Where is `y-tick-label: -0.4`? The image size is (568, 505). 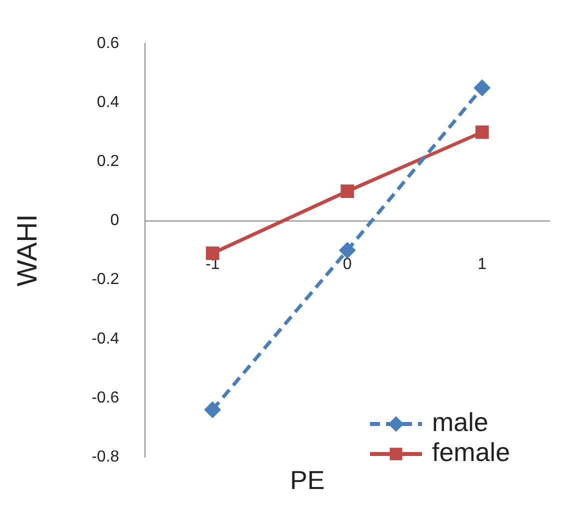
y-tick-label: -0.4 is located at coordinates (106, 339).